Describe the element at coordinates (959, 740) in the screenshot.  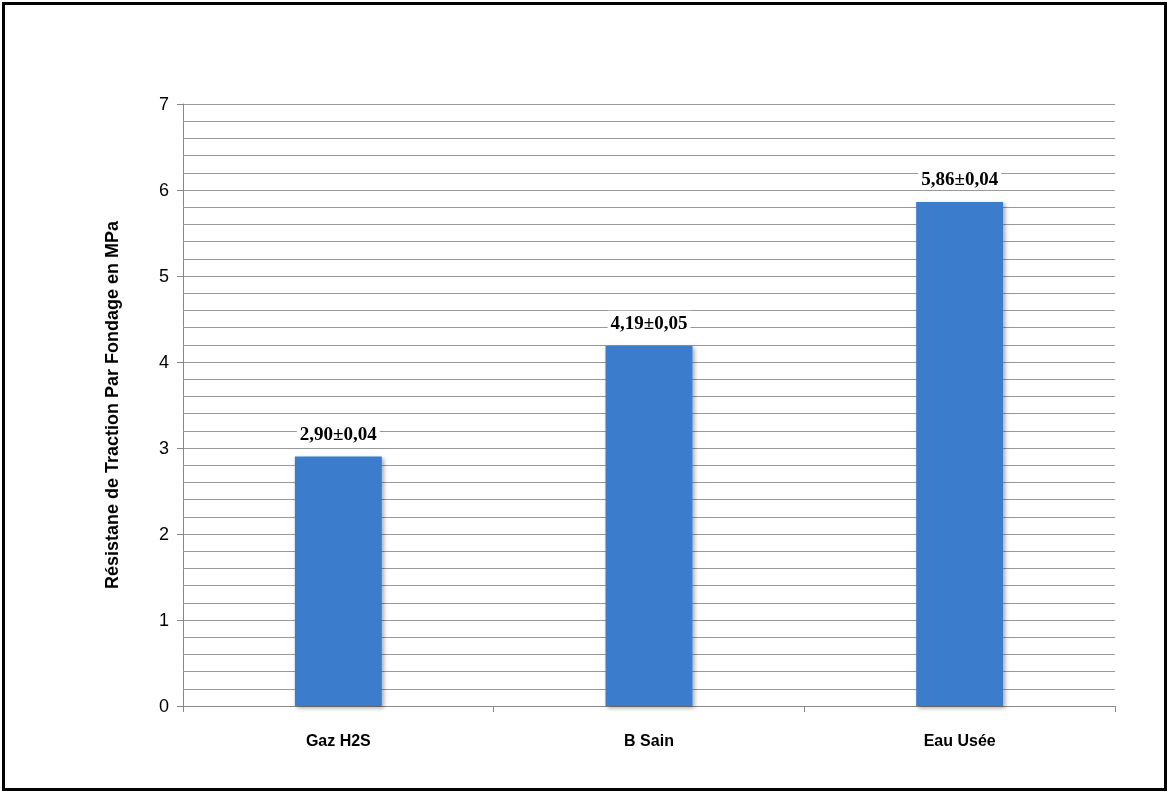
I see `x-tick-label: Eau Usée` at that location.